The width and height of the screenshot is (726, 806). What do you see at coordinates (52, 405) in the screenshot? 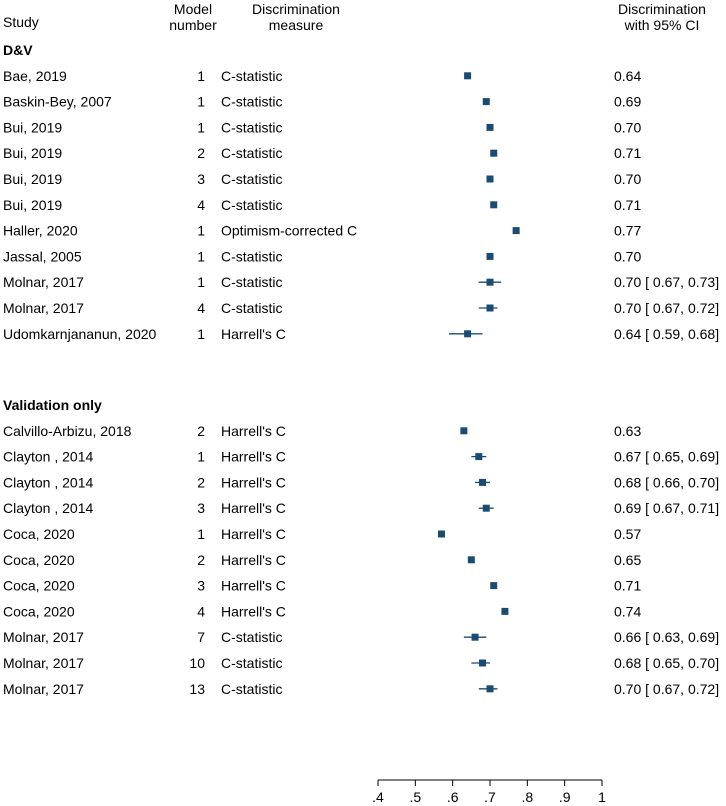
I see `group-heading: Validation only` at bounding box center [52, 405].